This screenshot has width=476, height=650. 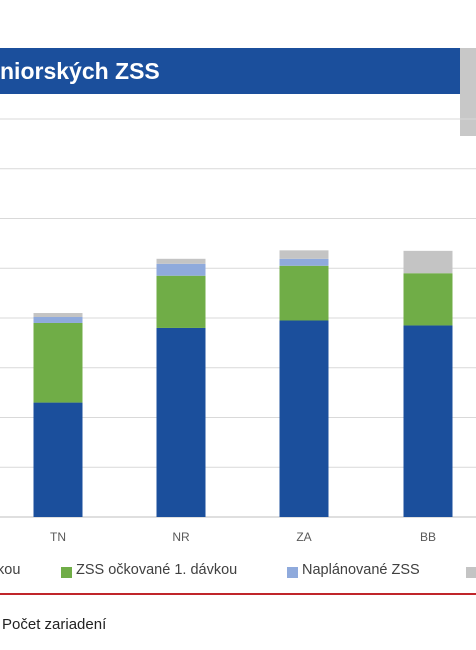 What do you see at coordinates (238, 594) in the screenshot?
I see `divider-line` at bounding box center [238, 594].